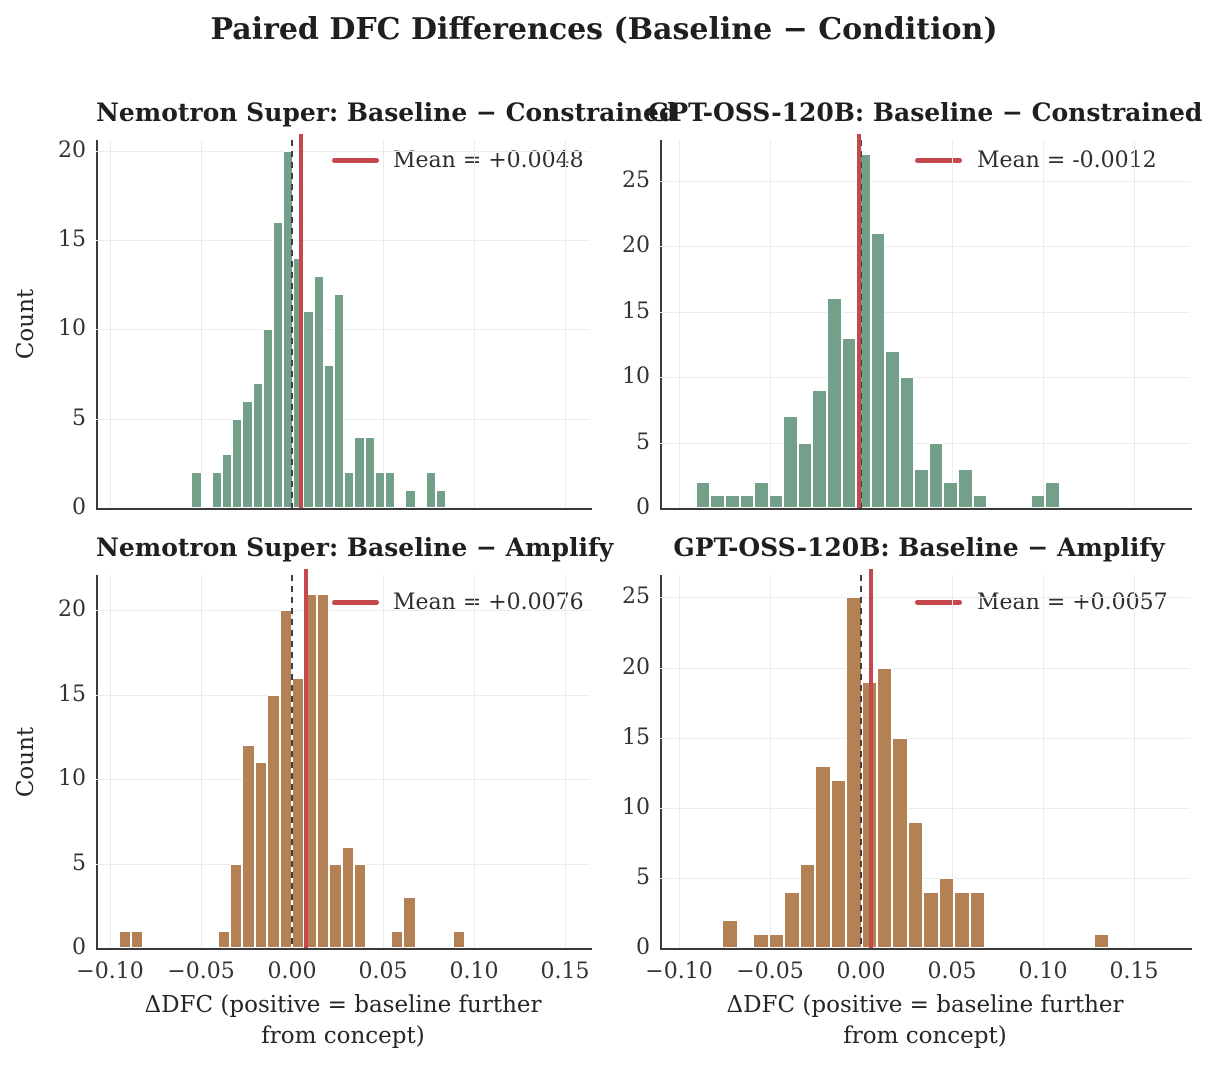  Describe the element at coordinates (344, 325) in the screenshot. I see `plot-area-nemotron-constrained` at that location.